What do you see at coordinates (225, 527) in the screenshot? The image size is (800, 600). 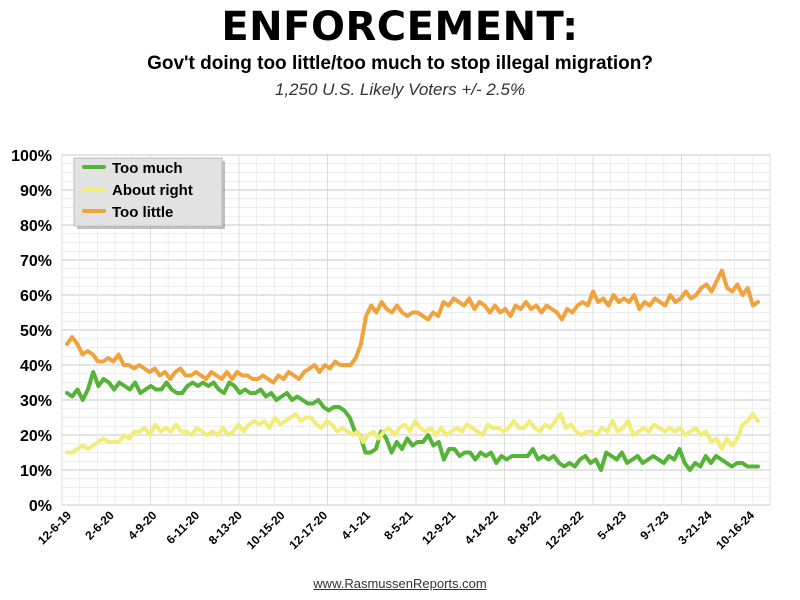 I see `x-tick-label: 8-13-20` at bounding box center [225, 527].